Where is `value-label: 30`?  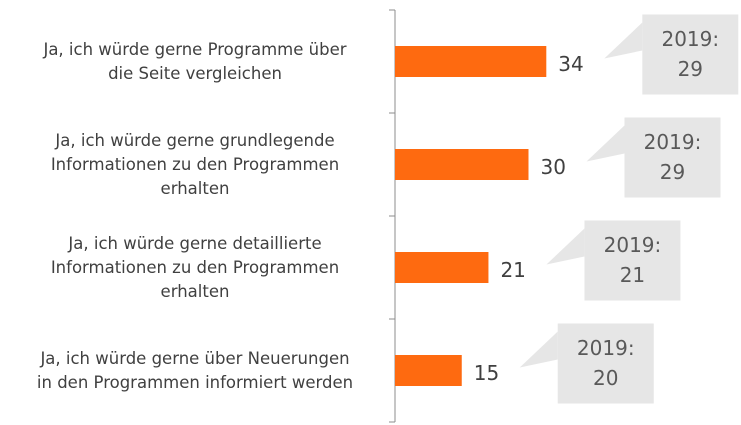
value-label: 30 is located at coordinates (553, 166).